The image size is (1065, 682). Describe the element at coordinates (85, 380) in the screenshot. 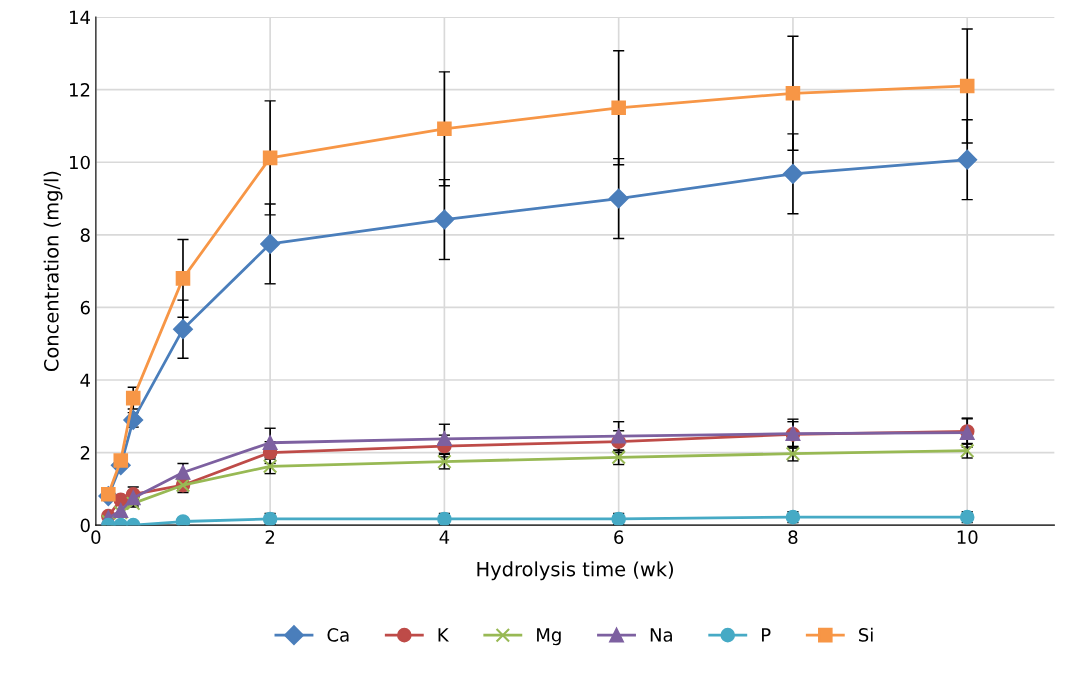

I see `y-tick-label: 4` at that location.